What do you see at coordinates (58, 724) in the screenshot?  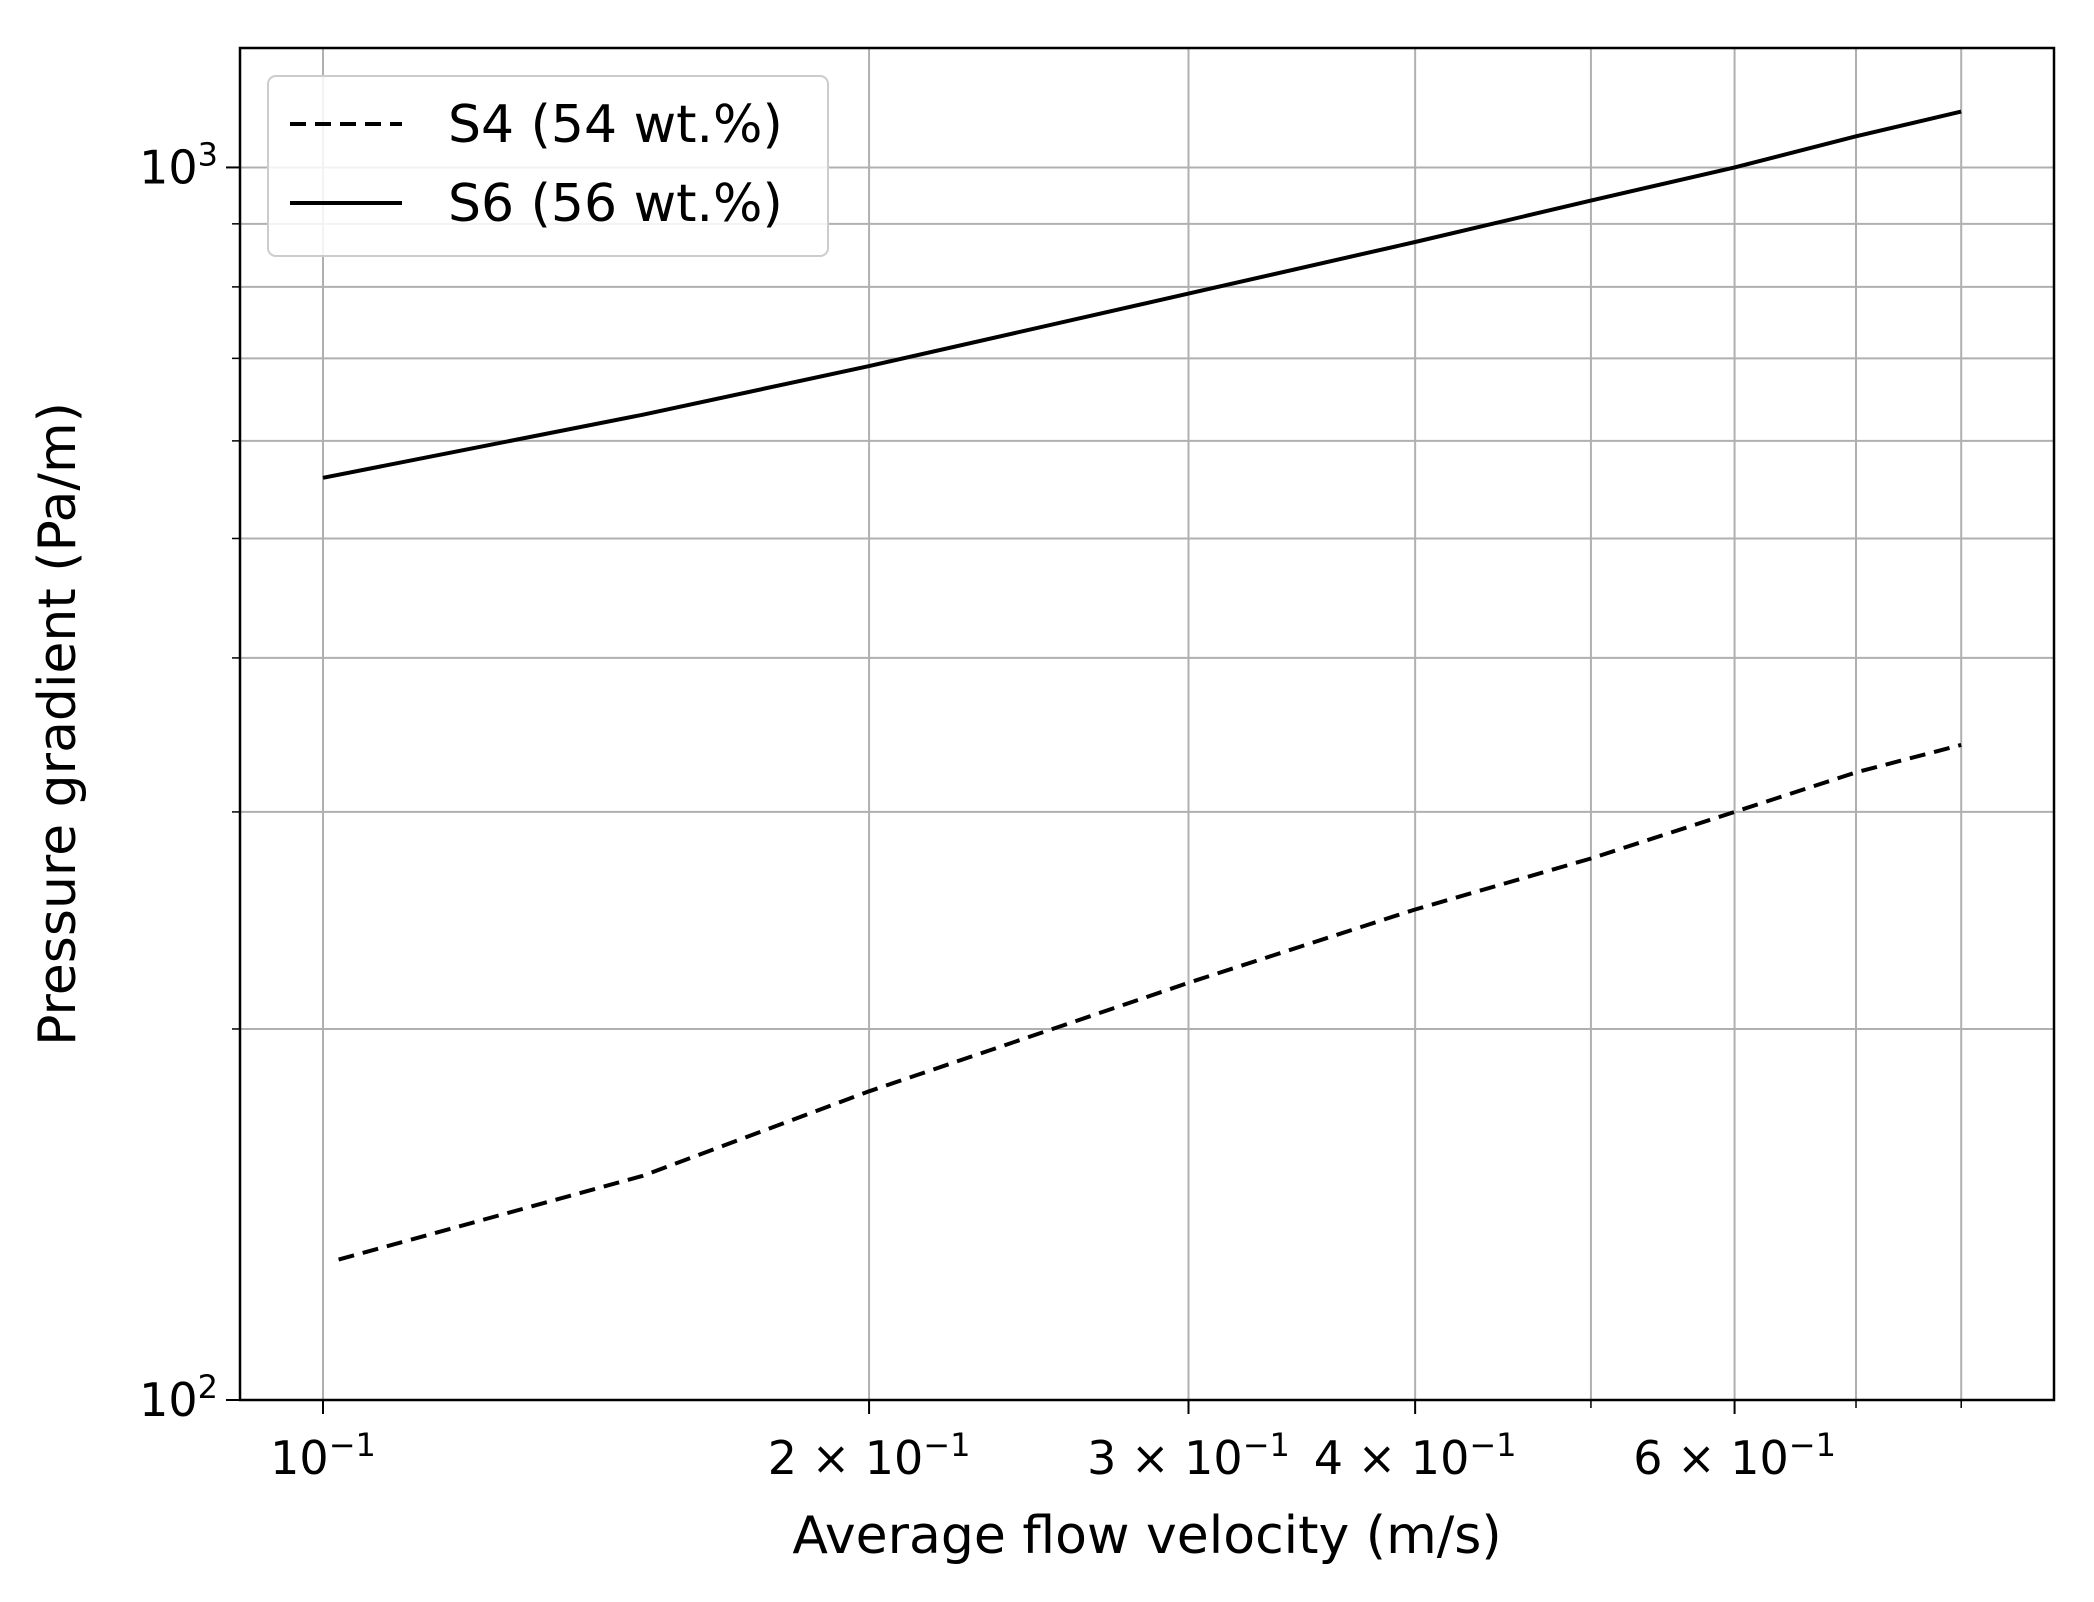 I see `y-axis-label: Pressure gradient (Pa/m)` at bounding box center [58, 724].